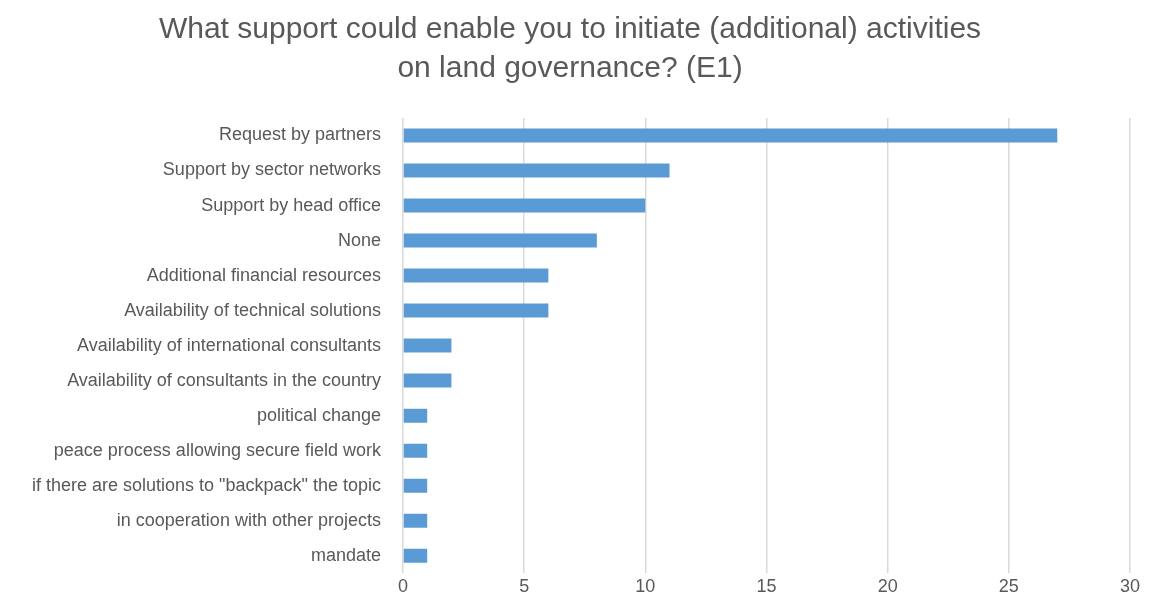  What do you see at coordinates (570, 46) in the screenshot?
I see `chart-title: What support could enable you to initiate (additional) activities on land governance? (E1)` at bounding box center [570, 46].